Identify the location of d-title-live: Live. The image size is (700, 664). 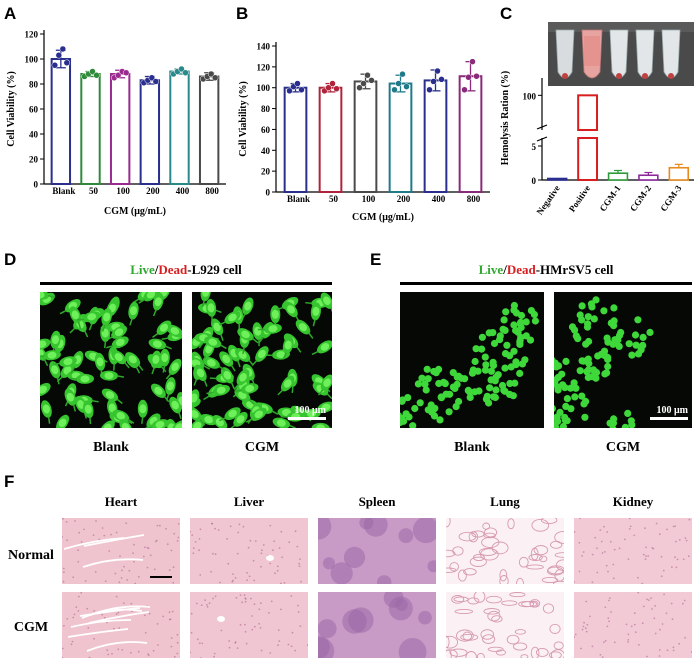
(142, 269).